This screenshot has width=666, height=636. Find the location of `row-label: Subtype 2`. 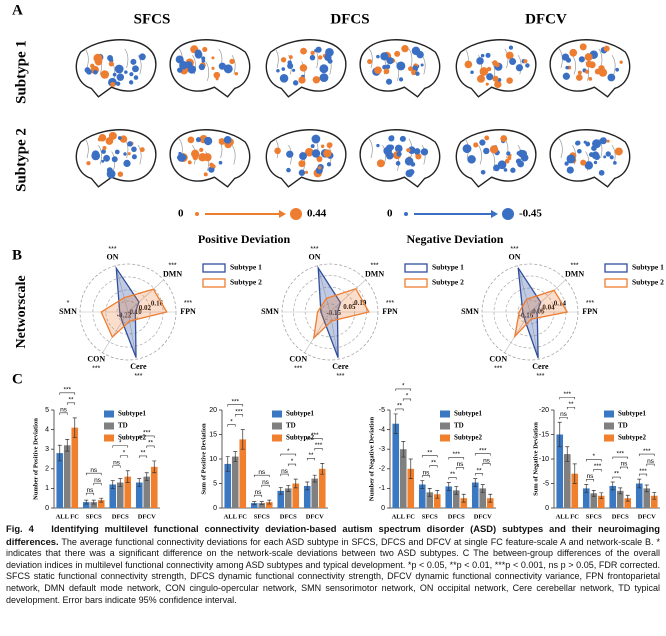

row-label: Subtype 2 is located at coordinates (21, 160).